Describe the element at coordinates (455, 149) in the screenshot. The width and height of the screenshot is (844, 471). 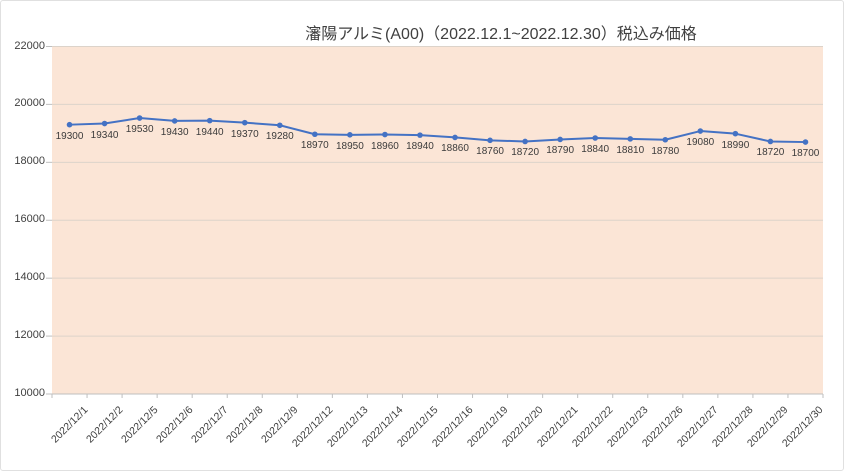
I see `data-label: 18860` at that location.